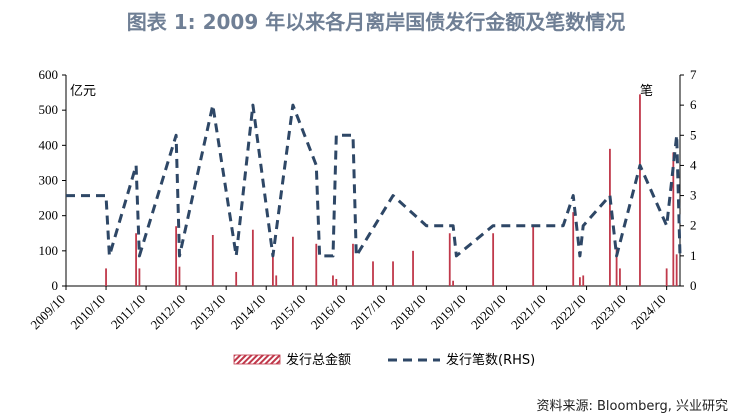 This screenshot has width=752, height=420. I want to click on y-tick-label-left: 400, so click(49, 144).